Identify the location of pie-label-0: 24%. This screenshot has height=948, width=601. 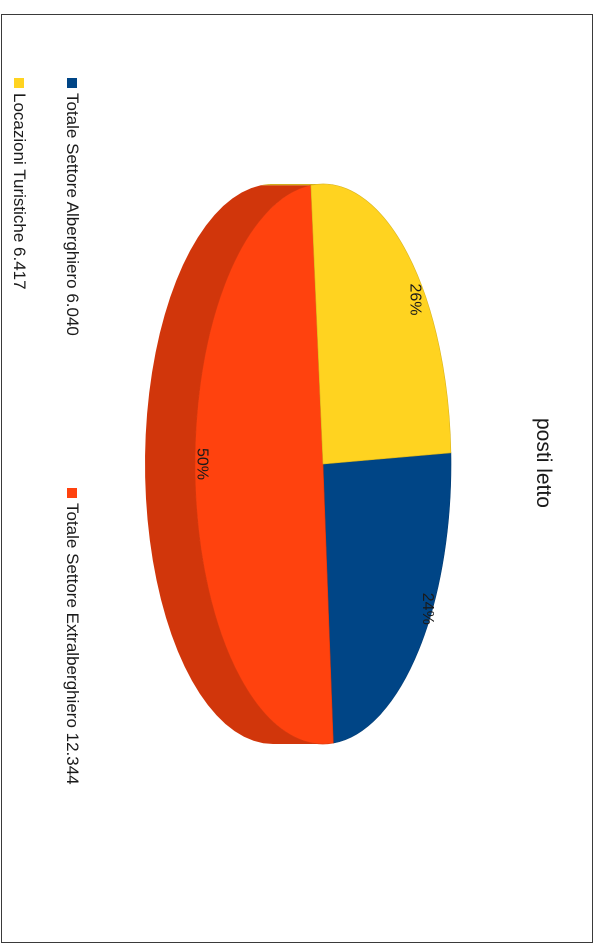
(427, 609).